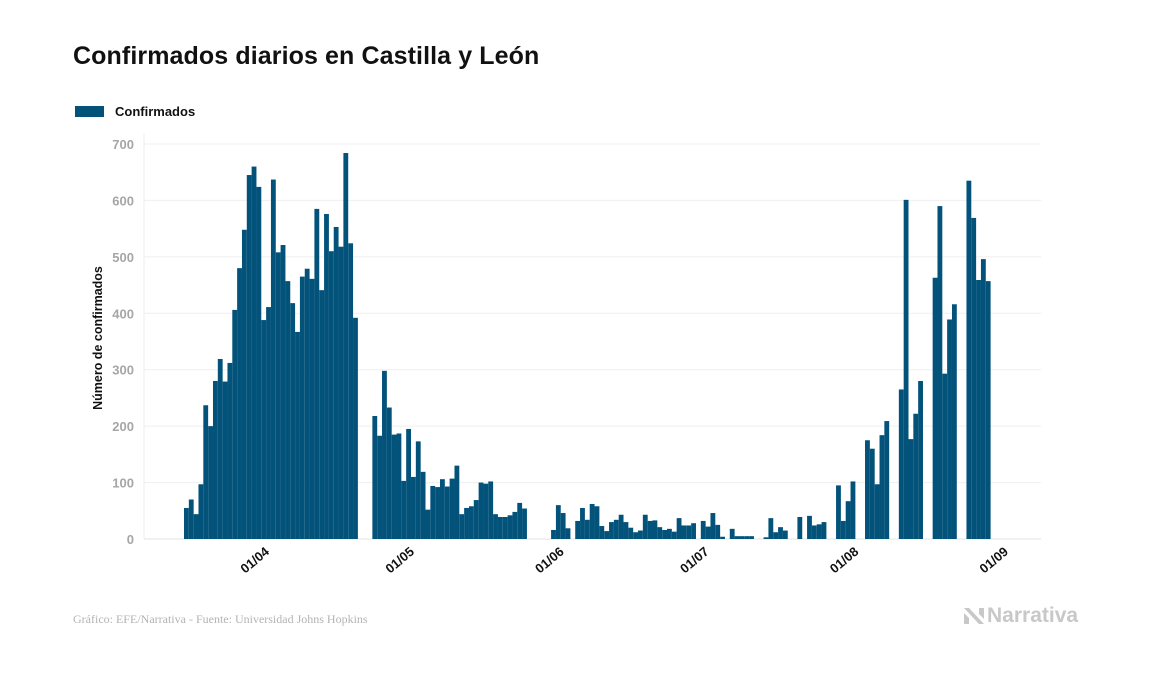 The height and width of the screenshot is (674, 1157). What do you see at coordinates (123, 200) in the screenshot?
I see `y-tick-label: 600` at bounding box center [123, 200].